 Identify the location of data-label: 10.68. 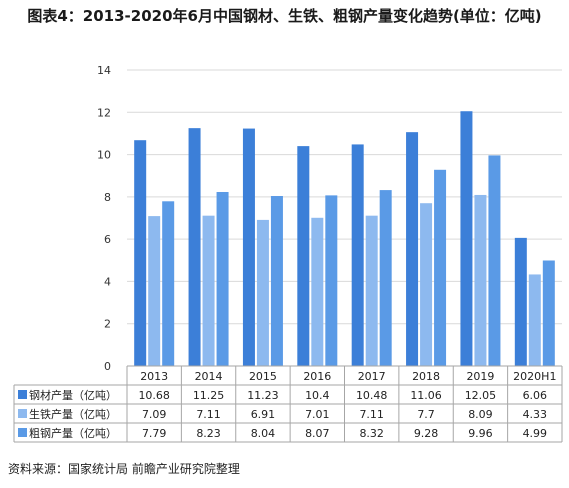
(154, 395).